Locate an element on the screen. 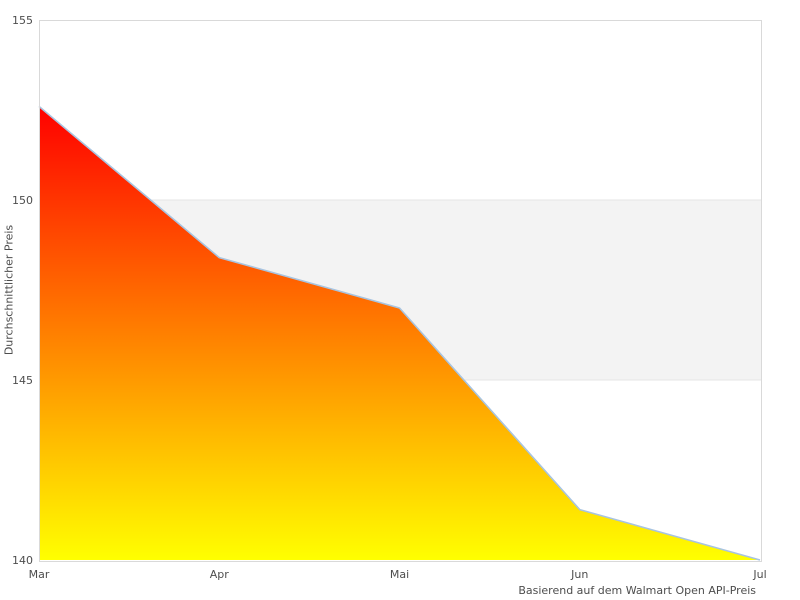 The width and height of the screenshot is (800, 600). y-tick-label-145: 145 is located at coordinates (22, 380).